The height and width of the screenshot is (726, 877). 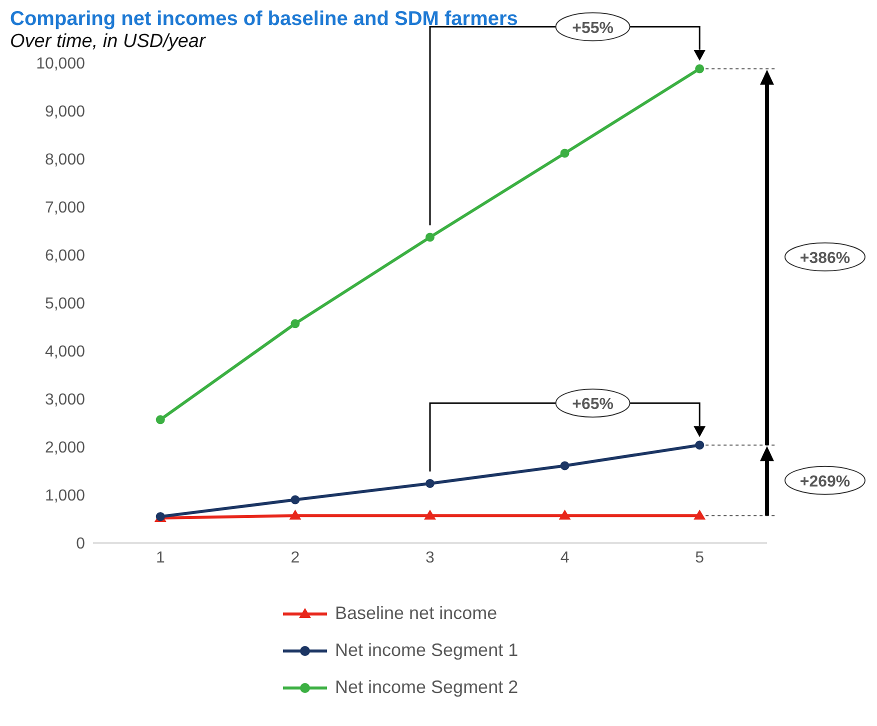 What do you see at coordinates (65, 496) in the screenshot?
I see `y-tick-label: 1,000` at bounding box center [65, 496].